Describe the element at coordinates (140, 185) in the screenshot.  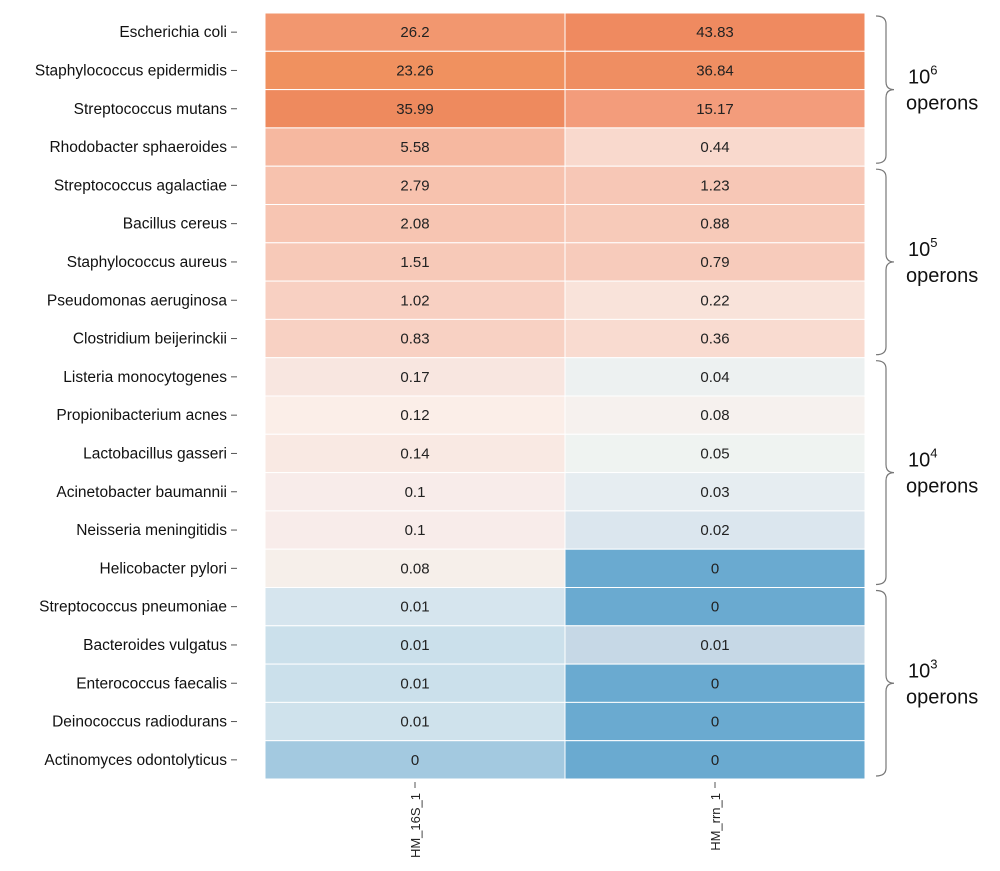
I see `row-label: Streptococcus agalactiae` at that location.